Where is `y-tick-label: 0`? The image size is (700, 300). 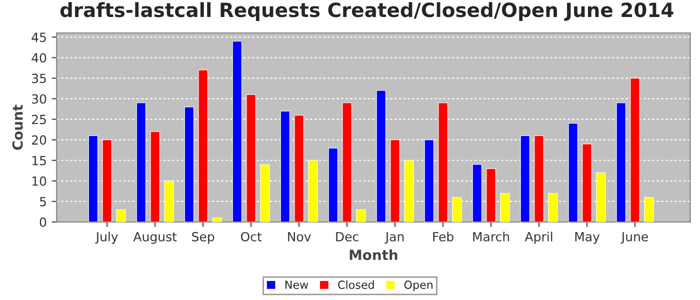
y-tick-label: 0 is located at coordinates (43, 222).